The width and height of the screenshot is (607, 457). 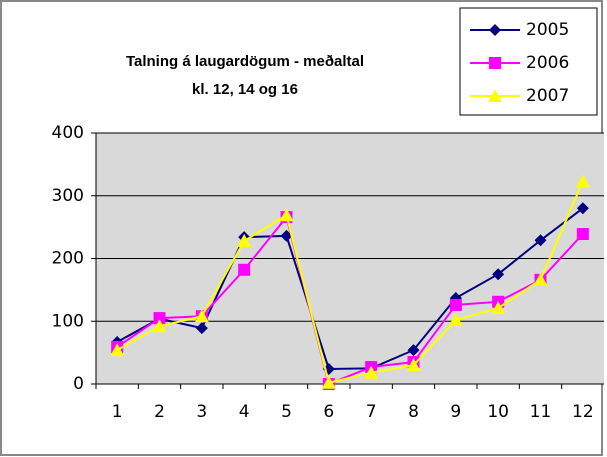 What do you see at coordinates (547, 30) in the screenshot?
I see `legend-label: 2005` at bounding box center [547, 30].